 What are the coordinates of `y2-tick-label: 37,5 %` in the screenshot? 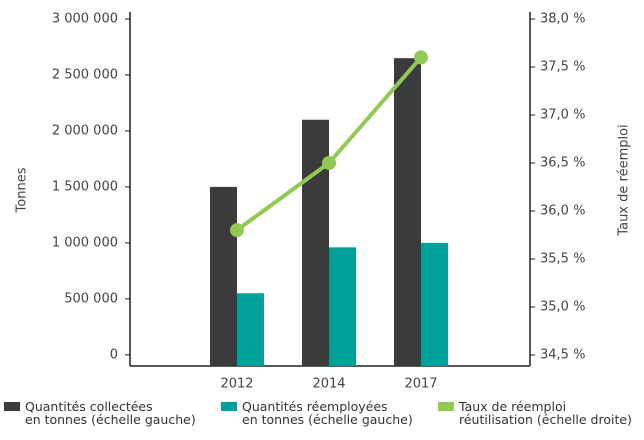 It's located at (562, 66).